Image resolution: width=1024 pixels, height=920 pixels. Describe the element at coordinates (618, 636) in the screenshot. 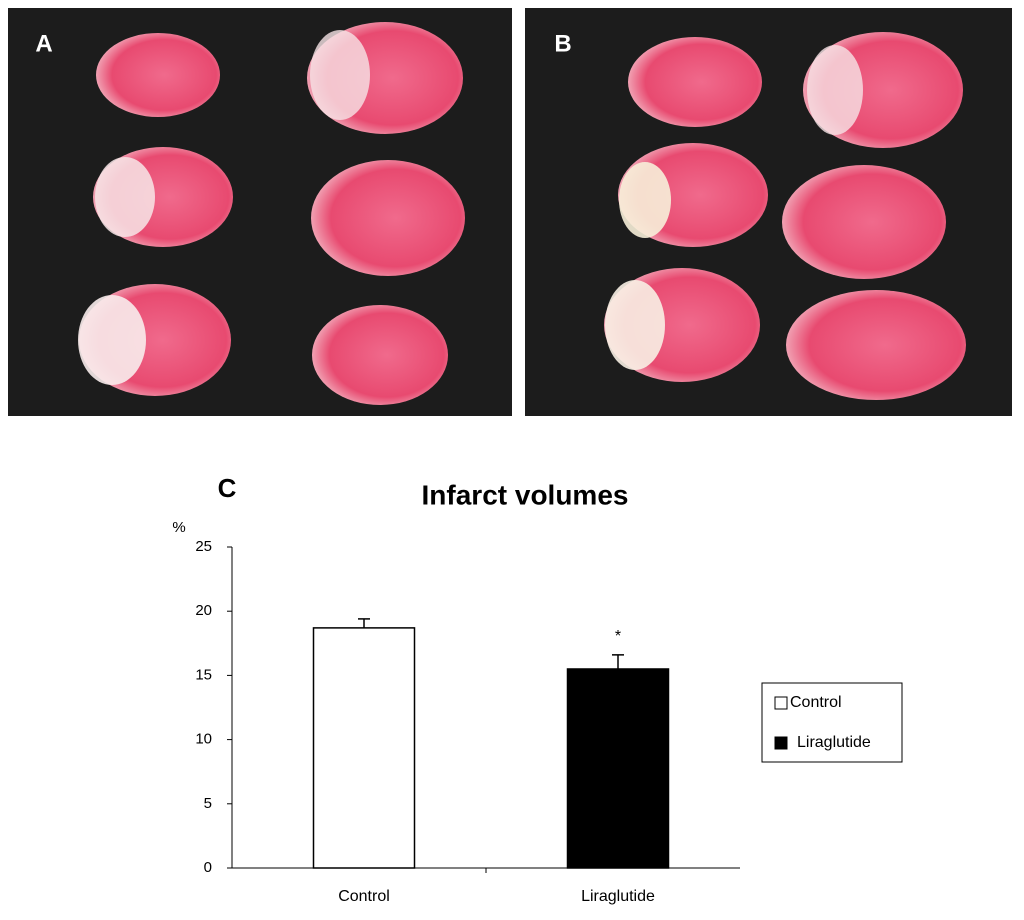

I see `significance-mark: *` at that location.